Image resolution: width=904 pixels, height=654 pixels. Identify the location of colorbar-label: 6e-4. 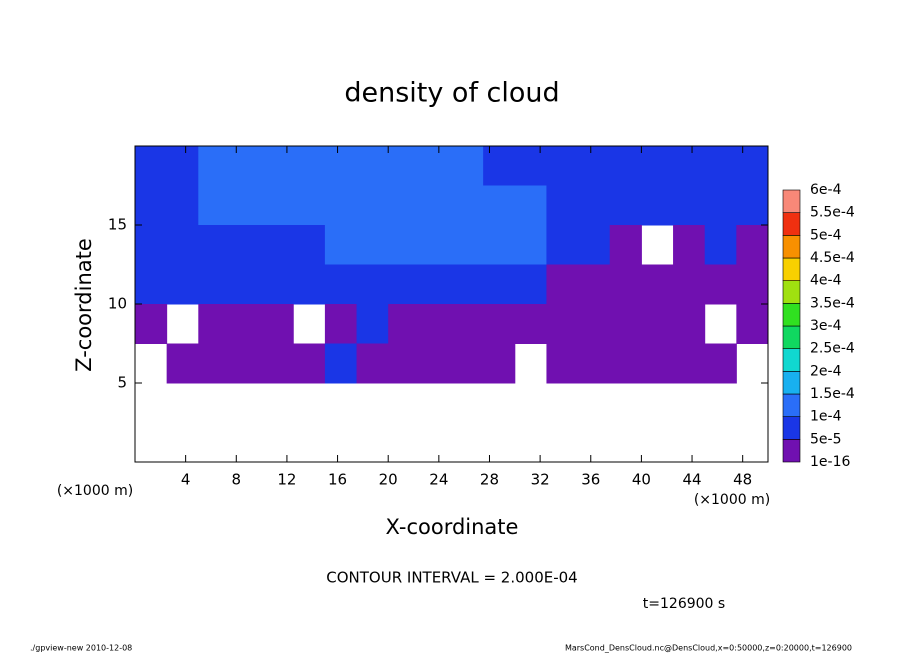
(826, 190).